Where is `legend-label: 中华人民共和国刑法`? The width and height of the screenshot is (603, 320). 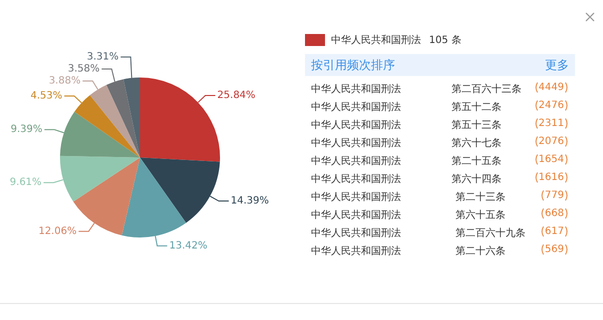
legend-label: 中华人民共和国刑法 is located at coordinates (376, 40).